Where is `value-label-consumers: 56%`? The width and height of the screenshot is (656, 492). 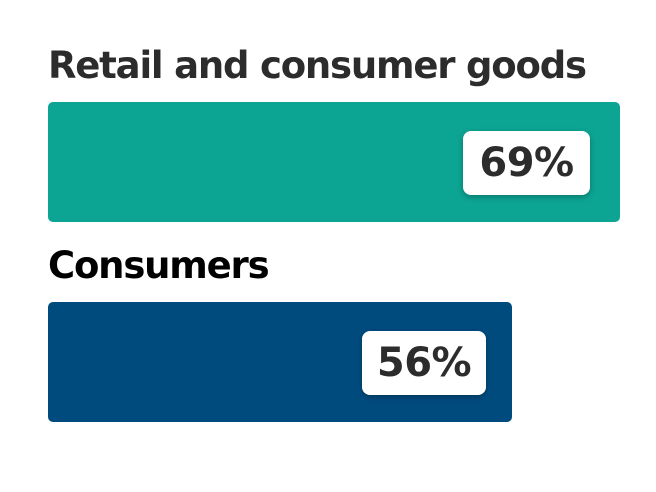 value-label-consumers: 56% is located at coordinates (424, 363).